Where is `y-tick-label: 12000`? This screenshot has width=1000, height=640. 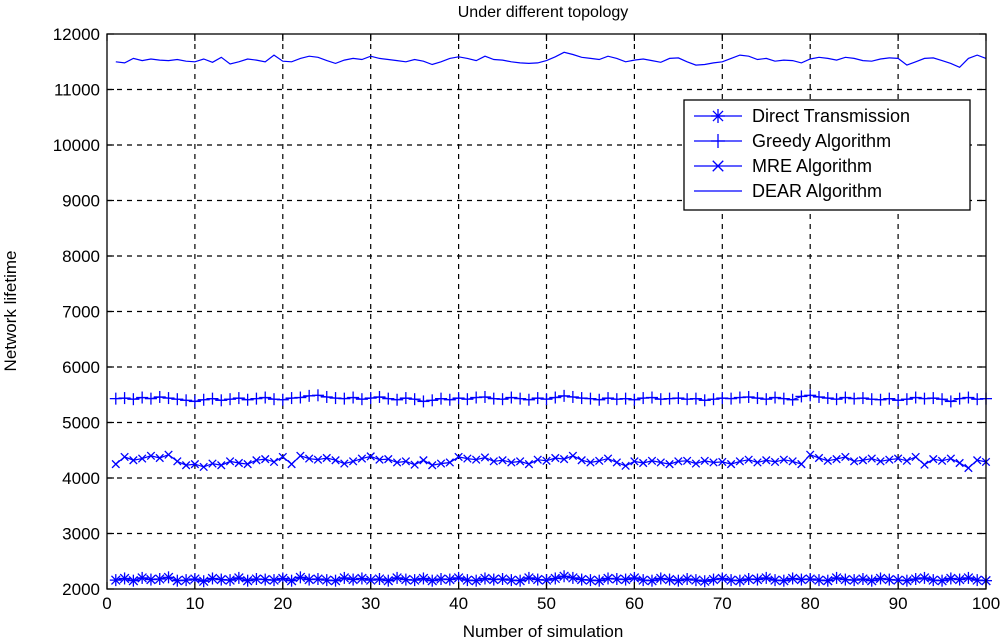
y-tick-label: 12000 is located at coordinates (76, 34).